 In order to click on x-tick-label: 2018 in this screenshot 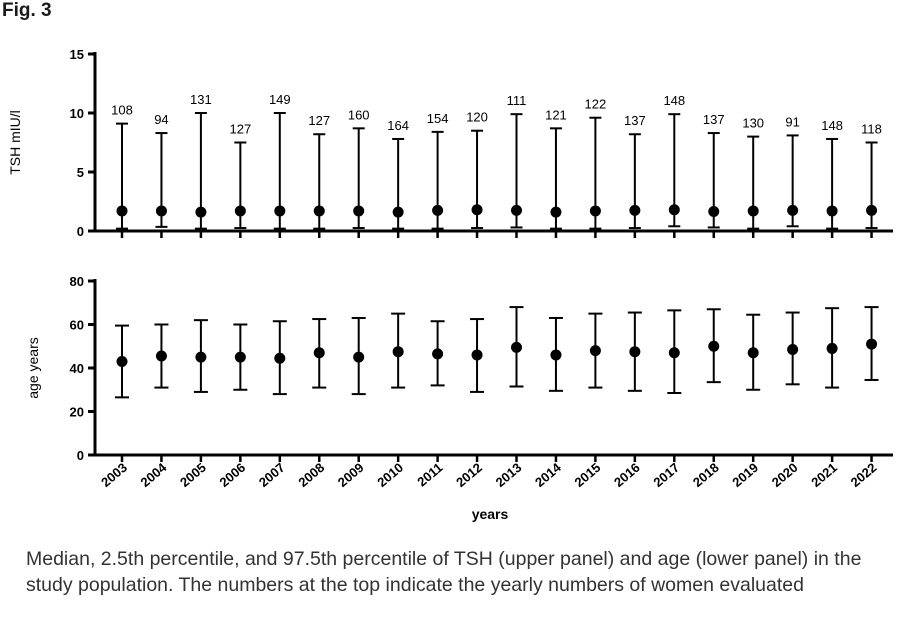, I will do `click(706, 475)`.